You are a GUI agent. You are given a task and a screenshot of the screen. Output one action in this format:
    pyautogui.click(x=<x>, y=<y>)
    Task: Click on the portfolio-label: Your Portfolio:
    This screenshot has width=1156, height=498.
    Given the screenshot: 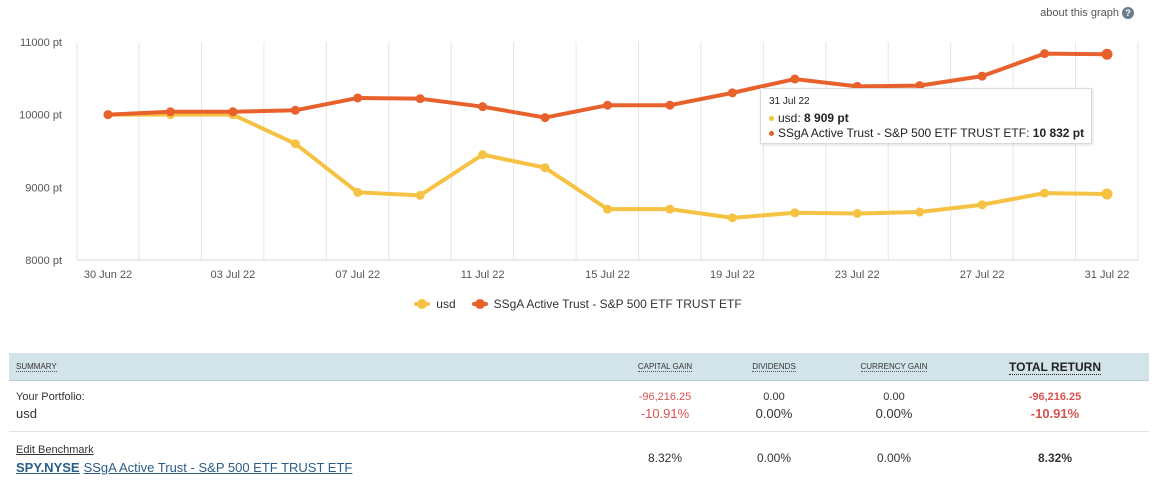 What is the action you would take?
    pyautogui.click(x=50, y=397)
    